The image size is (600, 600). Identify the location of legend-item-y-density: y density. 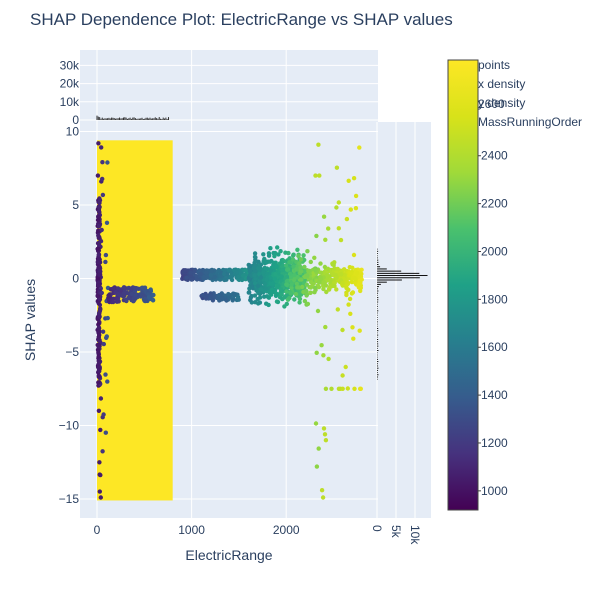
(501, 103).